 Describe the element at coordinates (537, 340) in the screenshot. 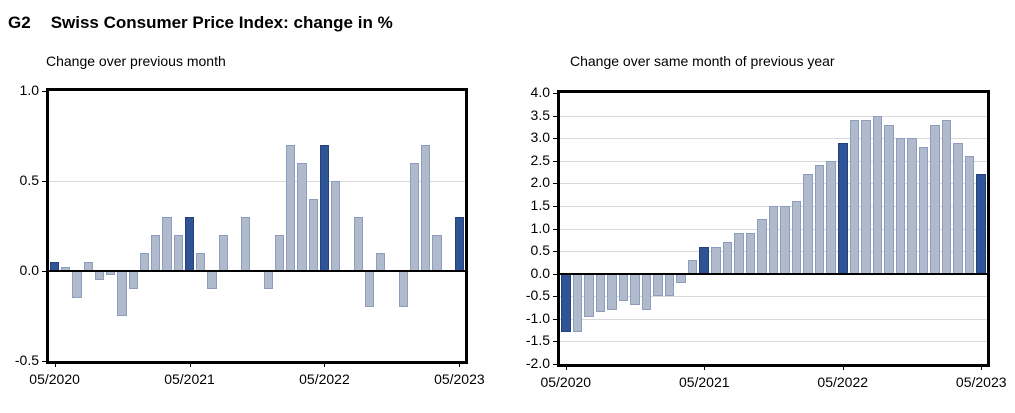

I see `y-axis-label: -1.5` at that location.